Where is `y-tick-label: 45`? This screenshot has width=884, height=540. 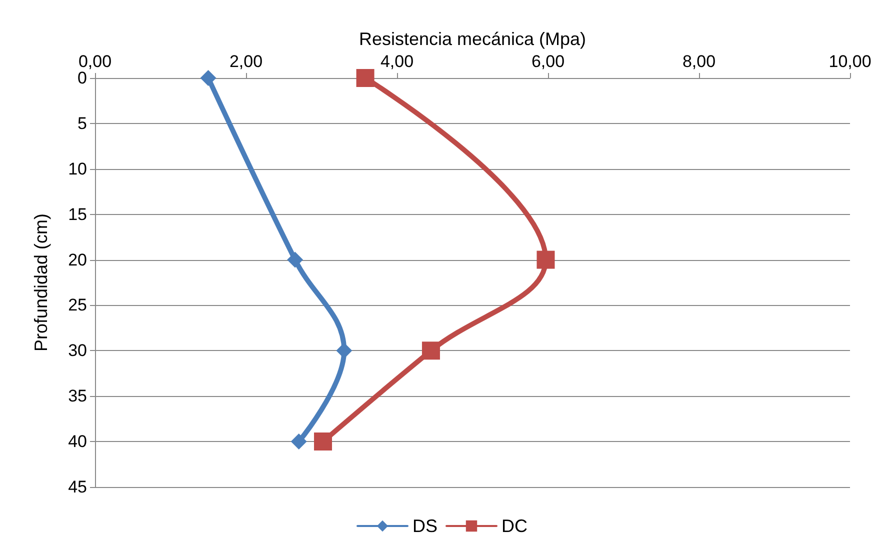
y-tick-label: 45 is located at coordinates (77, 487).